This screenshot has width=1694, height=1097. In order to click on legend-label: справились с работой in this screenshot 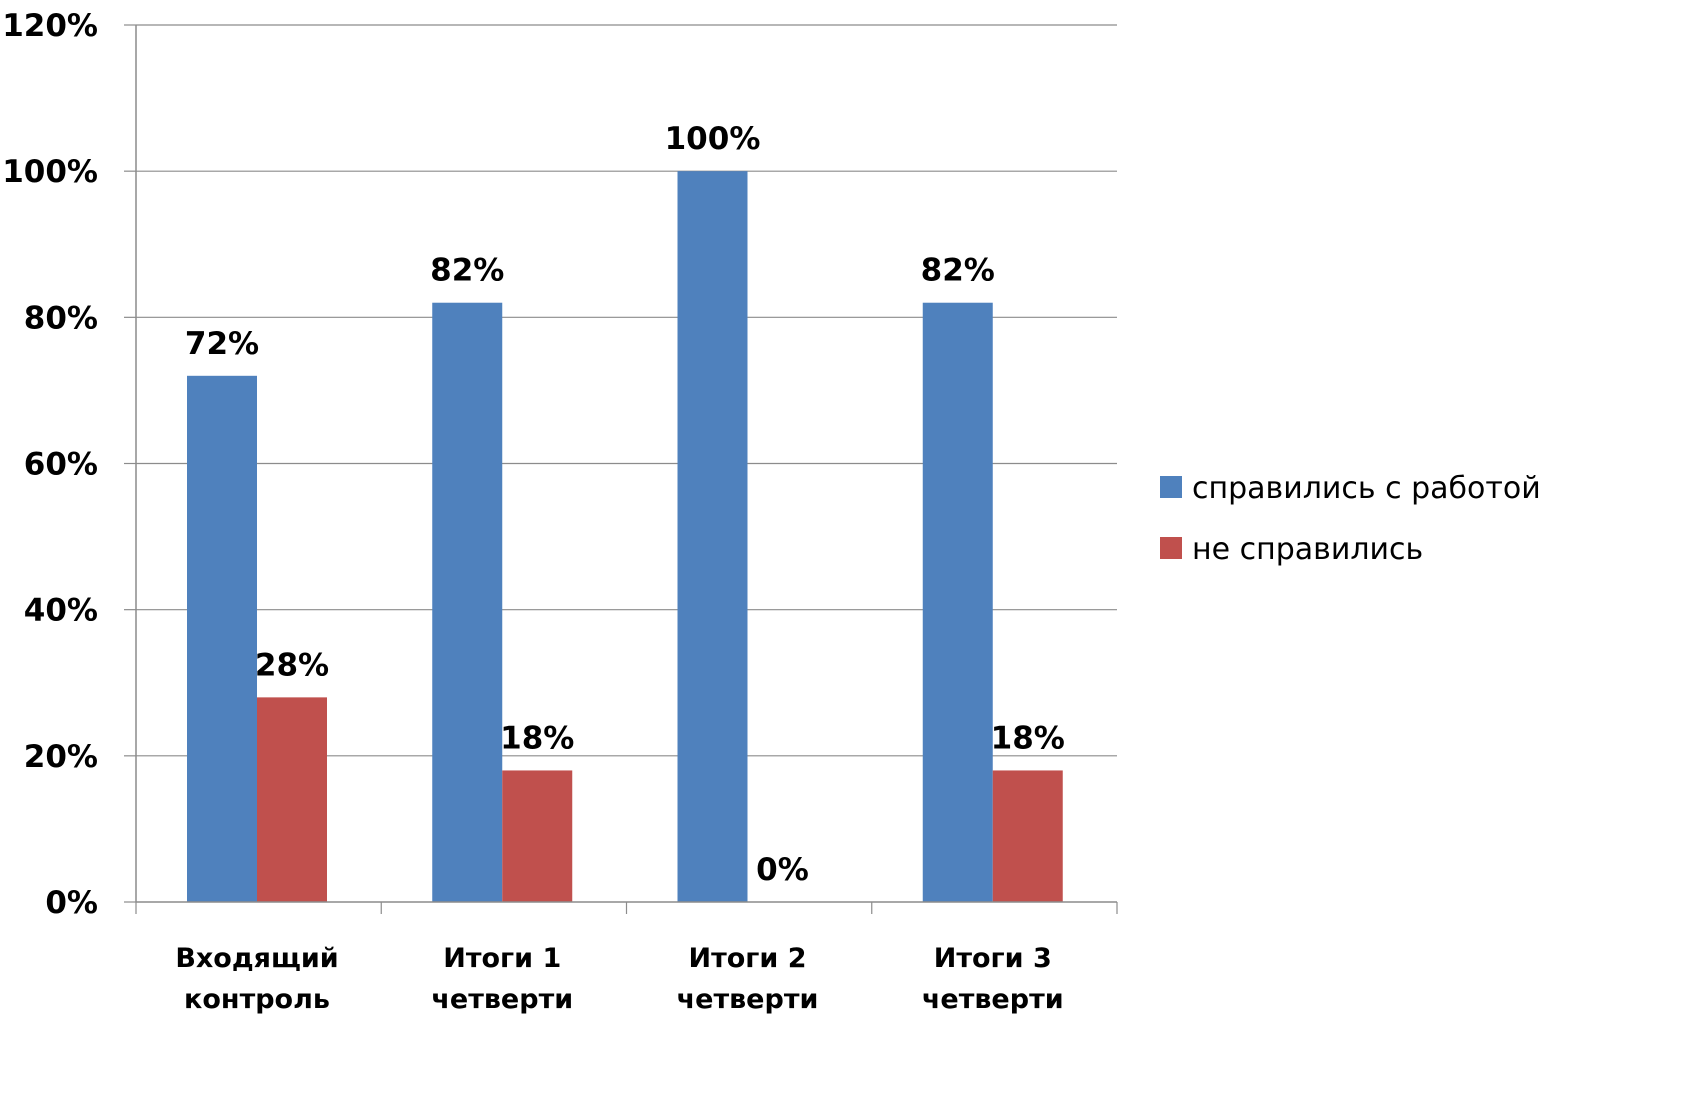, I will do `click(1366, 488)`.